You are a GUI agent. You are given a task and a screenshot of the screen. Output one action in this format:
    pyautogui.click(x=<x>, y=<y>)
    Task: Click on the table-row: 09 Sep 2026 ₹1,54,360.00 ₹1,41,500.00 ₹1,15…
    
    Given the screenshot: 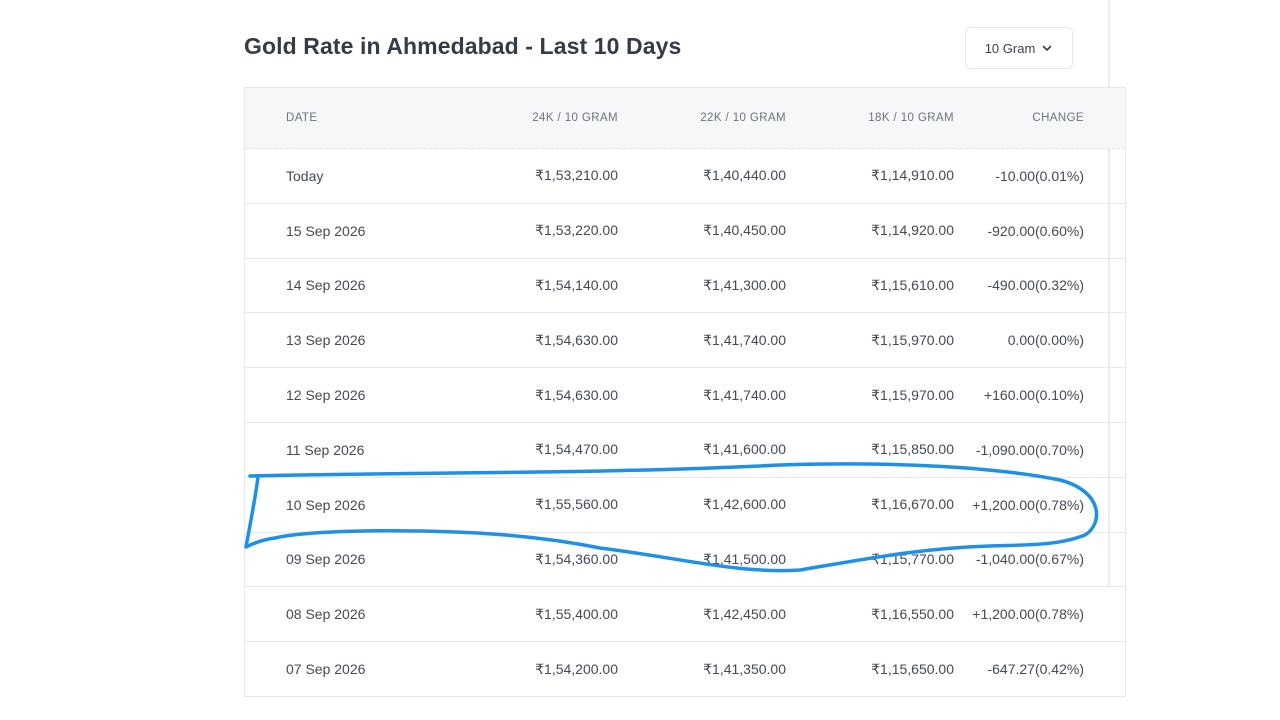 What is the action you would take?
    pyautogui.click(x=685, y=560)
    